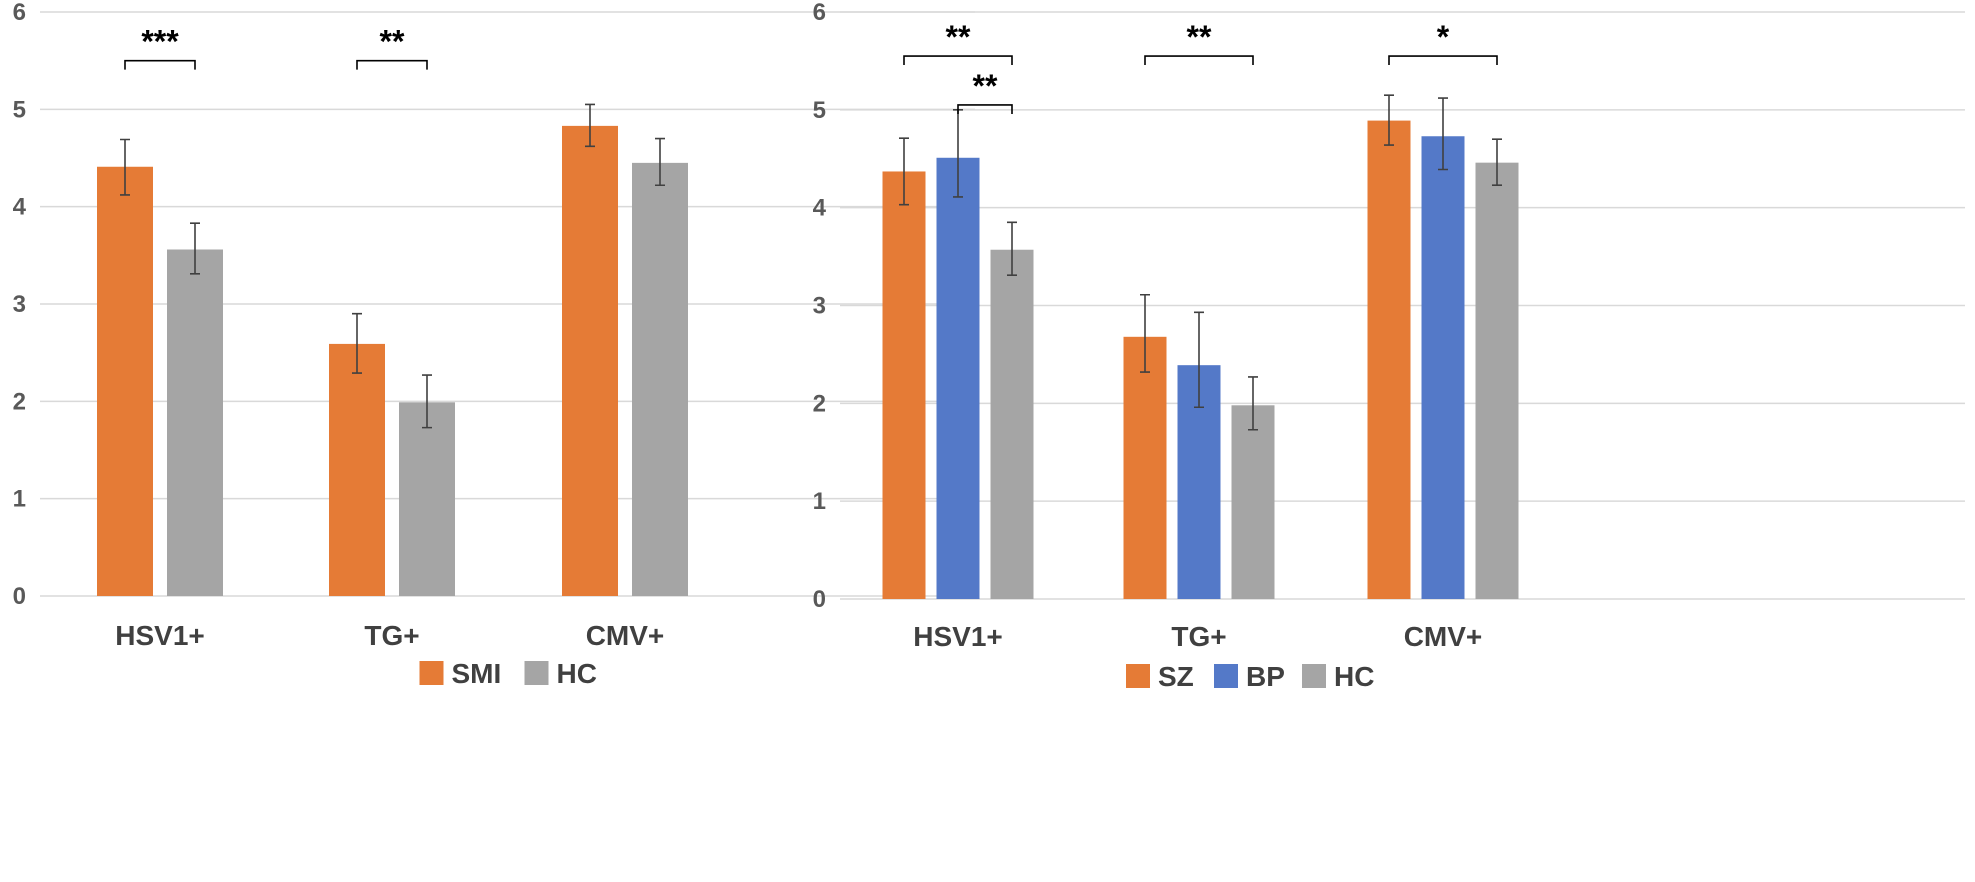 The image size is (1975, 882). What do you see at coordinates (1265, 676) in the screenshot?
I see `legend-label-bp: BP` at bounding box center [1265, 676].